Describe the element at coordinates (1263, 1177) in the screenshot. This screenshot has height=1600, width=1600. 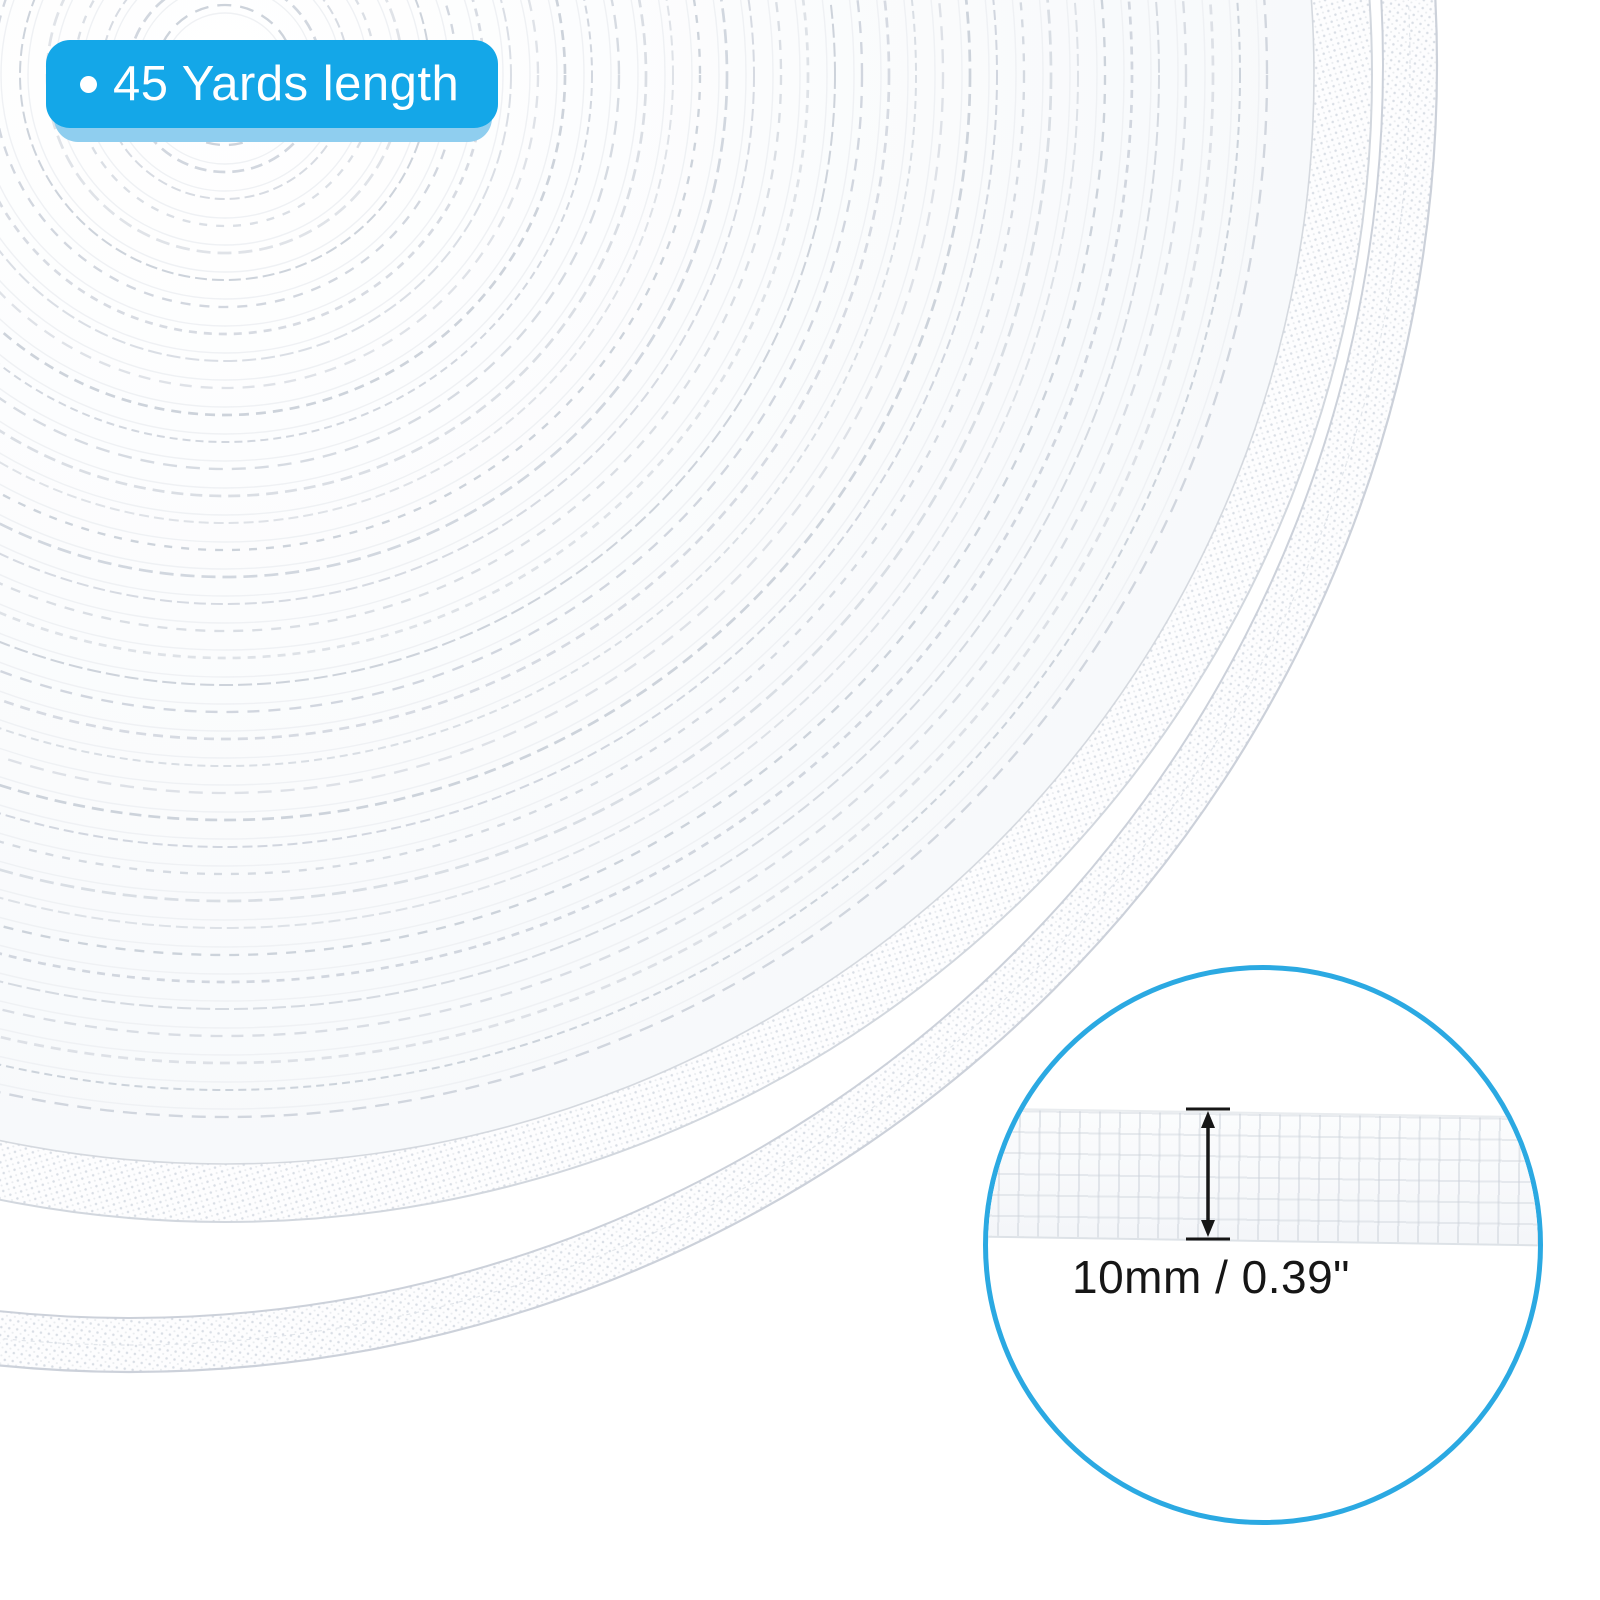
I see `tape-closeup-strip` at that location.